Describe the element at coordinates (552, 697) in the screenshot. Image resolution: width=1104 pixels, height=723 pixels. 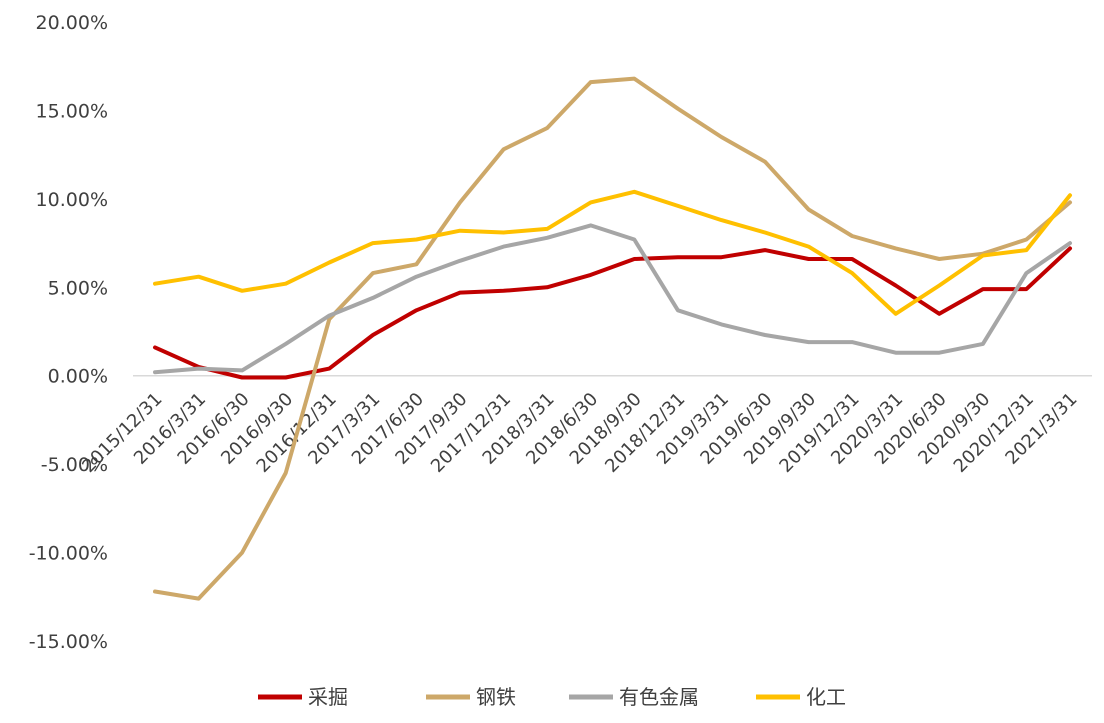
I see `legend: 采掘 钢铁 有色金属 化工` at that location.